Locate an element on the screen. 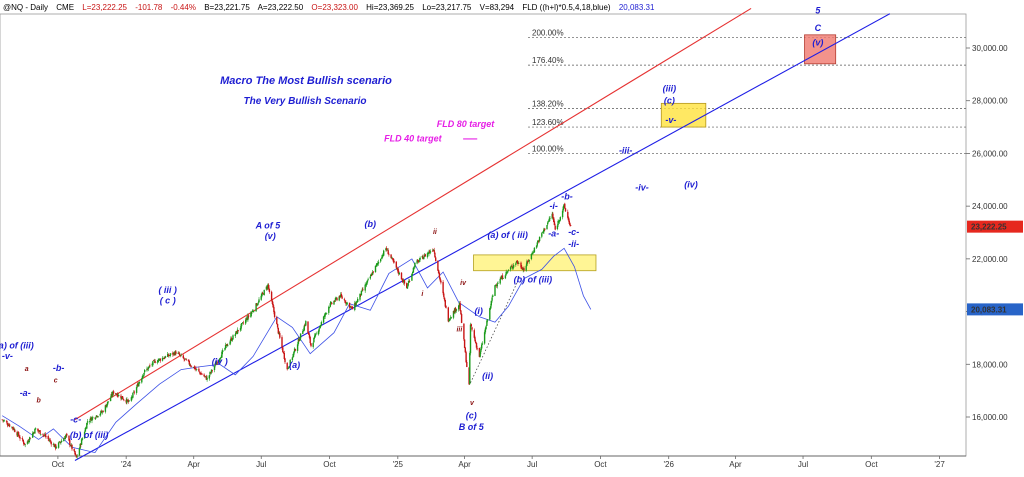  wave-label: (a) is located at coordinates (294, 365).